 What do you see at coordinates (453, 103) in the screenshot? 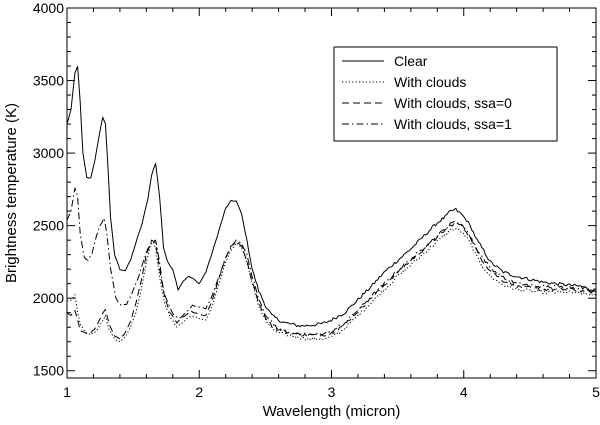
I see `legend-label-3: With clouds, ssa=0` at bounding box center [453, 103].